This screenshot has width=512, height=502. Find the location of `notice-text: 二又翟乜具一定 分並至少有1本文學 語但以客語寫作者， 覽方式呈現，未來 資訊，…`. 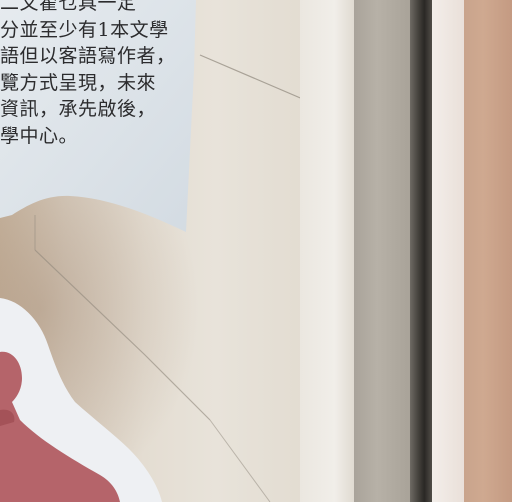

notice-text: 二又翟乜具一定 分並至少有1本文學 語但以客語寫作者， 覽方式呈現，未來 資訊，… is located at coordinates (95, 74).